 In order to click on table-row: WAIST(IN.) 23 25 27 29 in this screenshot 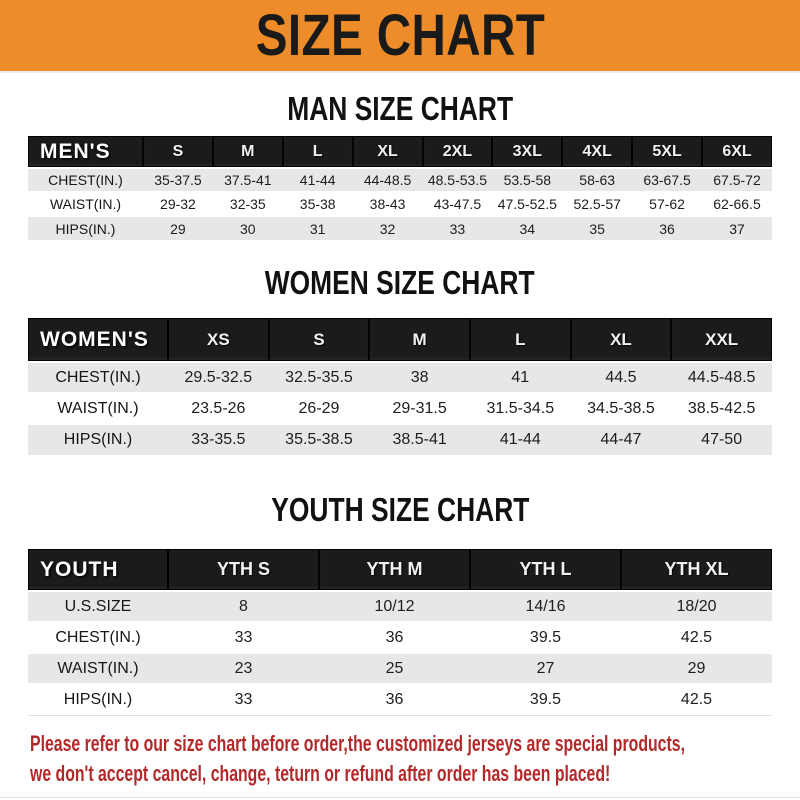, I will do `click(400, 668)`.